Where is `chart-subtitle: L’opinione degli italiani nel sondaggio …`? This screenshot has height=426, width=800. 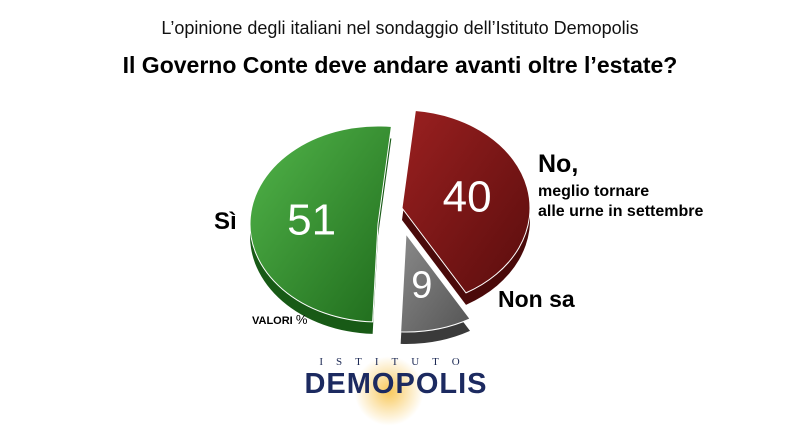
chart-subtitle: L’opinione degli italiani nel sondaggio … is located at coordinates (400, 28).